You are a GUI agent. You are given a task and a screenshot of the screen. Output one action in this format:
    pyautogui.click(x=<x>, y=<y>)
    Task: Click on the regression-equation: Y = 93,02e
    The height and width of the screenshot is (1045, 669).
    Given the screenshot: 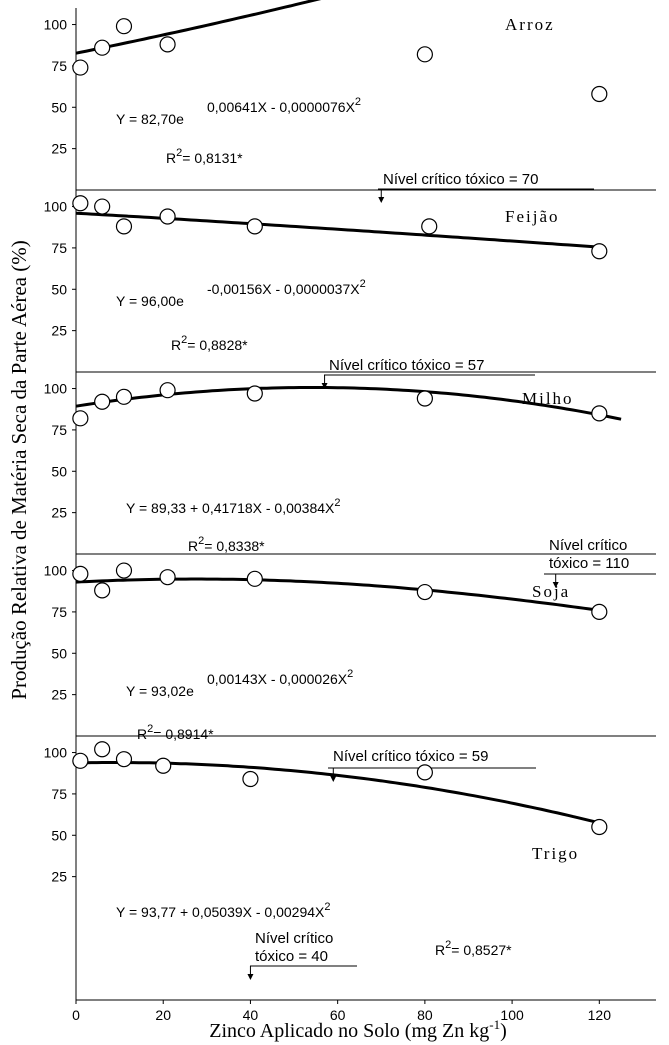 What is the action you would take?
    pyautogui.click(x=160, y=691)
    